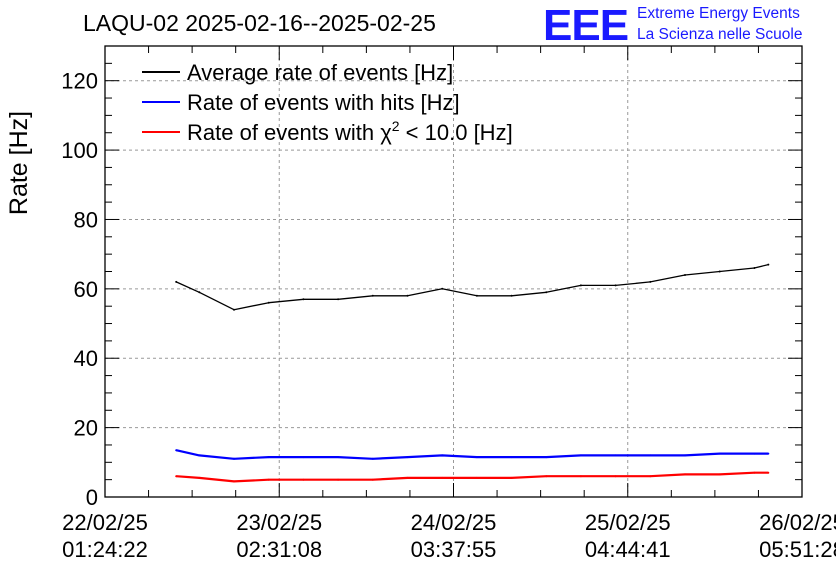  Describe the element at coordinates (456, 132) in the screenshot. I see `legend-label-text: < 10.0 [Hz]` at that location.